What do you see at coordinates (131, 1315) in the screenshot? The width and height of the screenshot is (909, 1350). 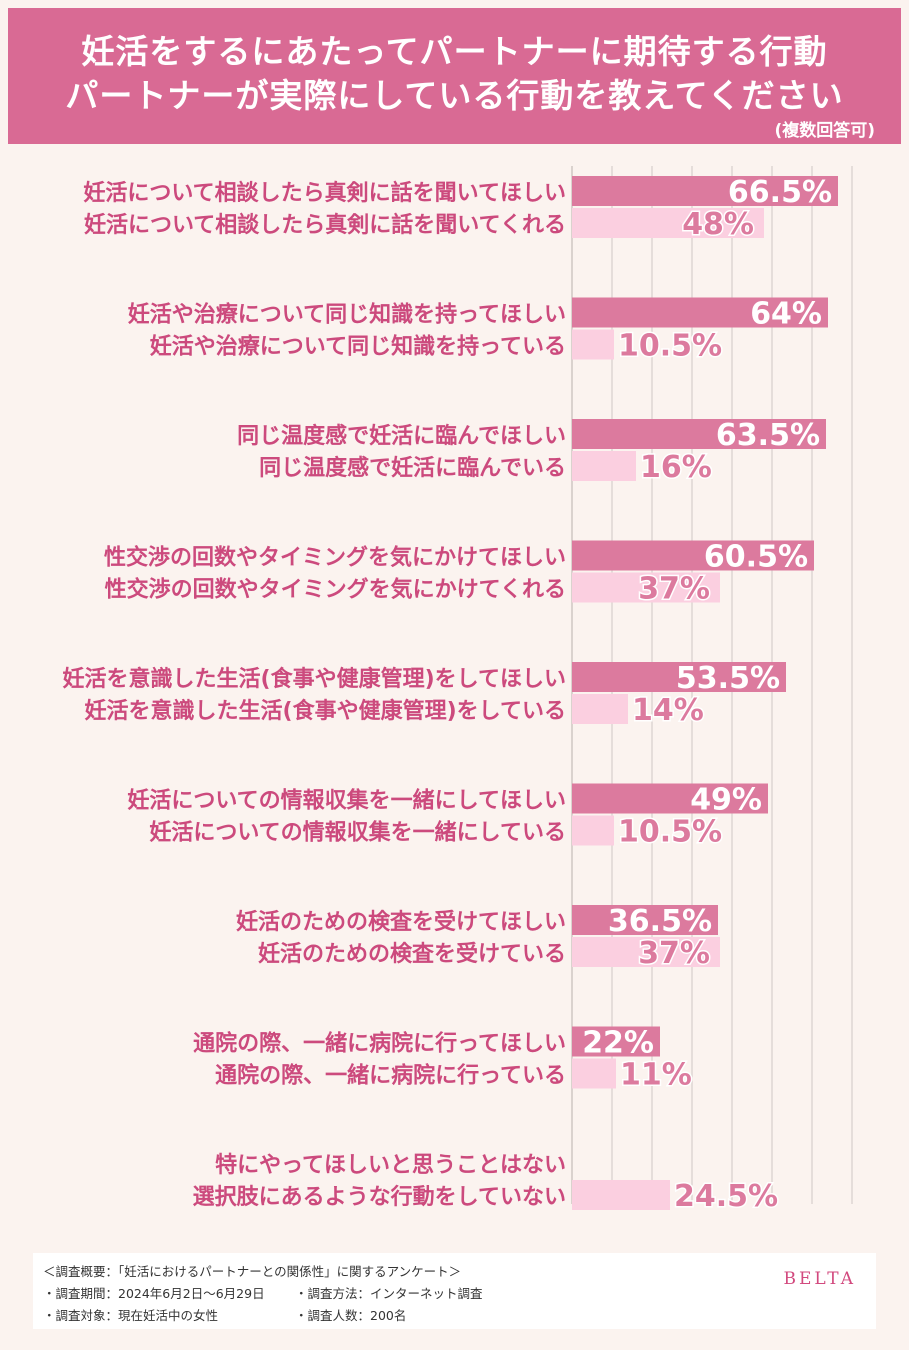 I see `survey-target: ・調査対象：現在妊活中の女性` at bounding box center [131, 1315].